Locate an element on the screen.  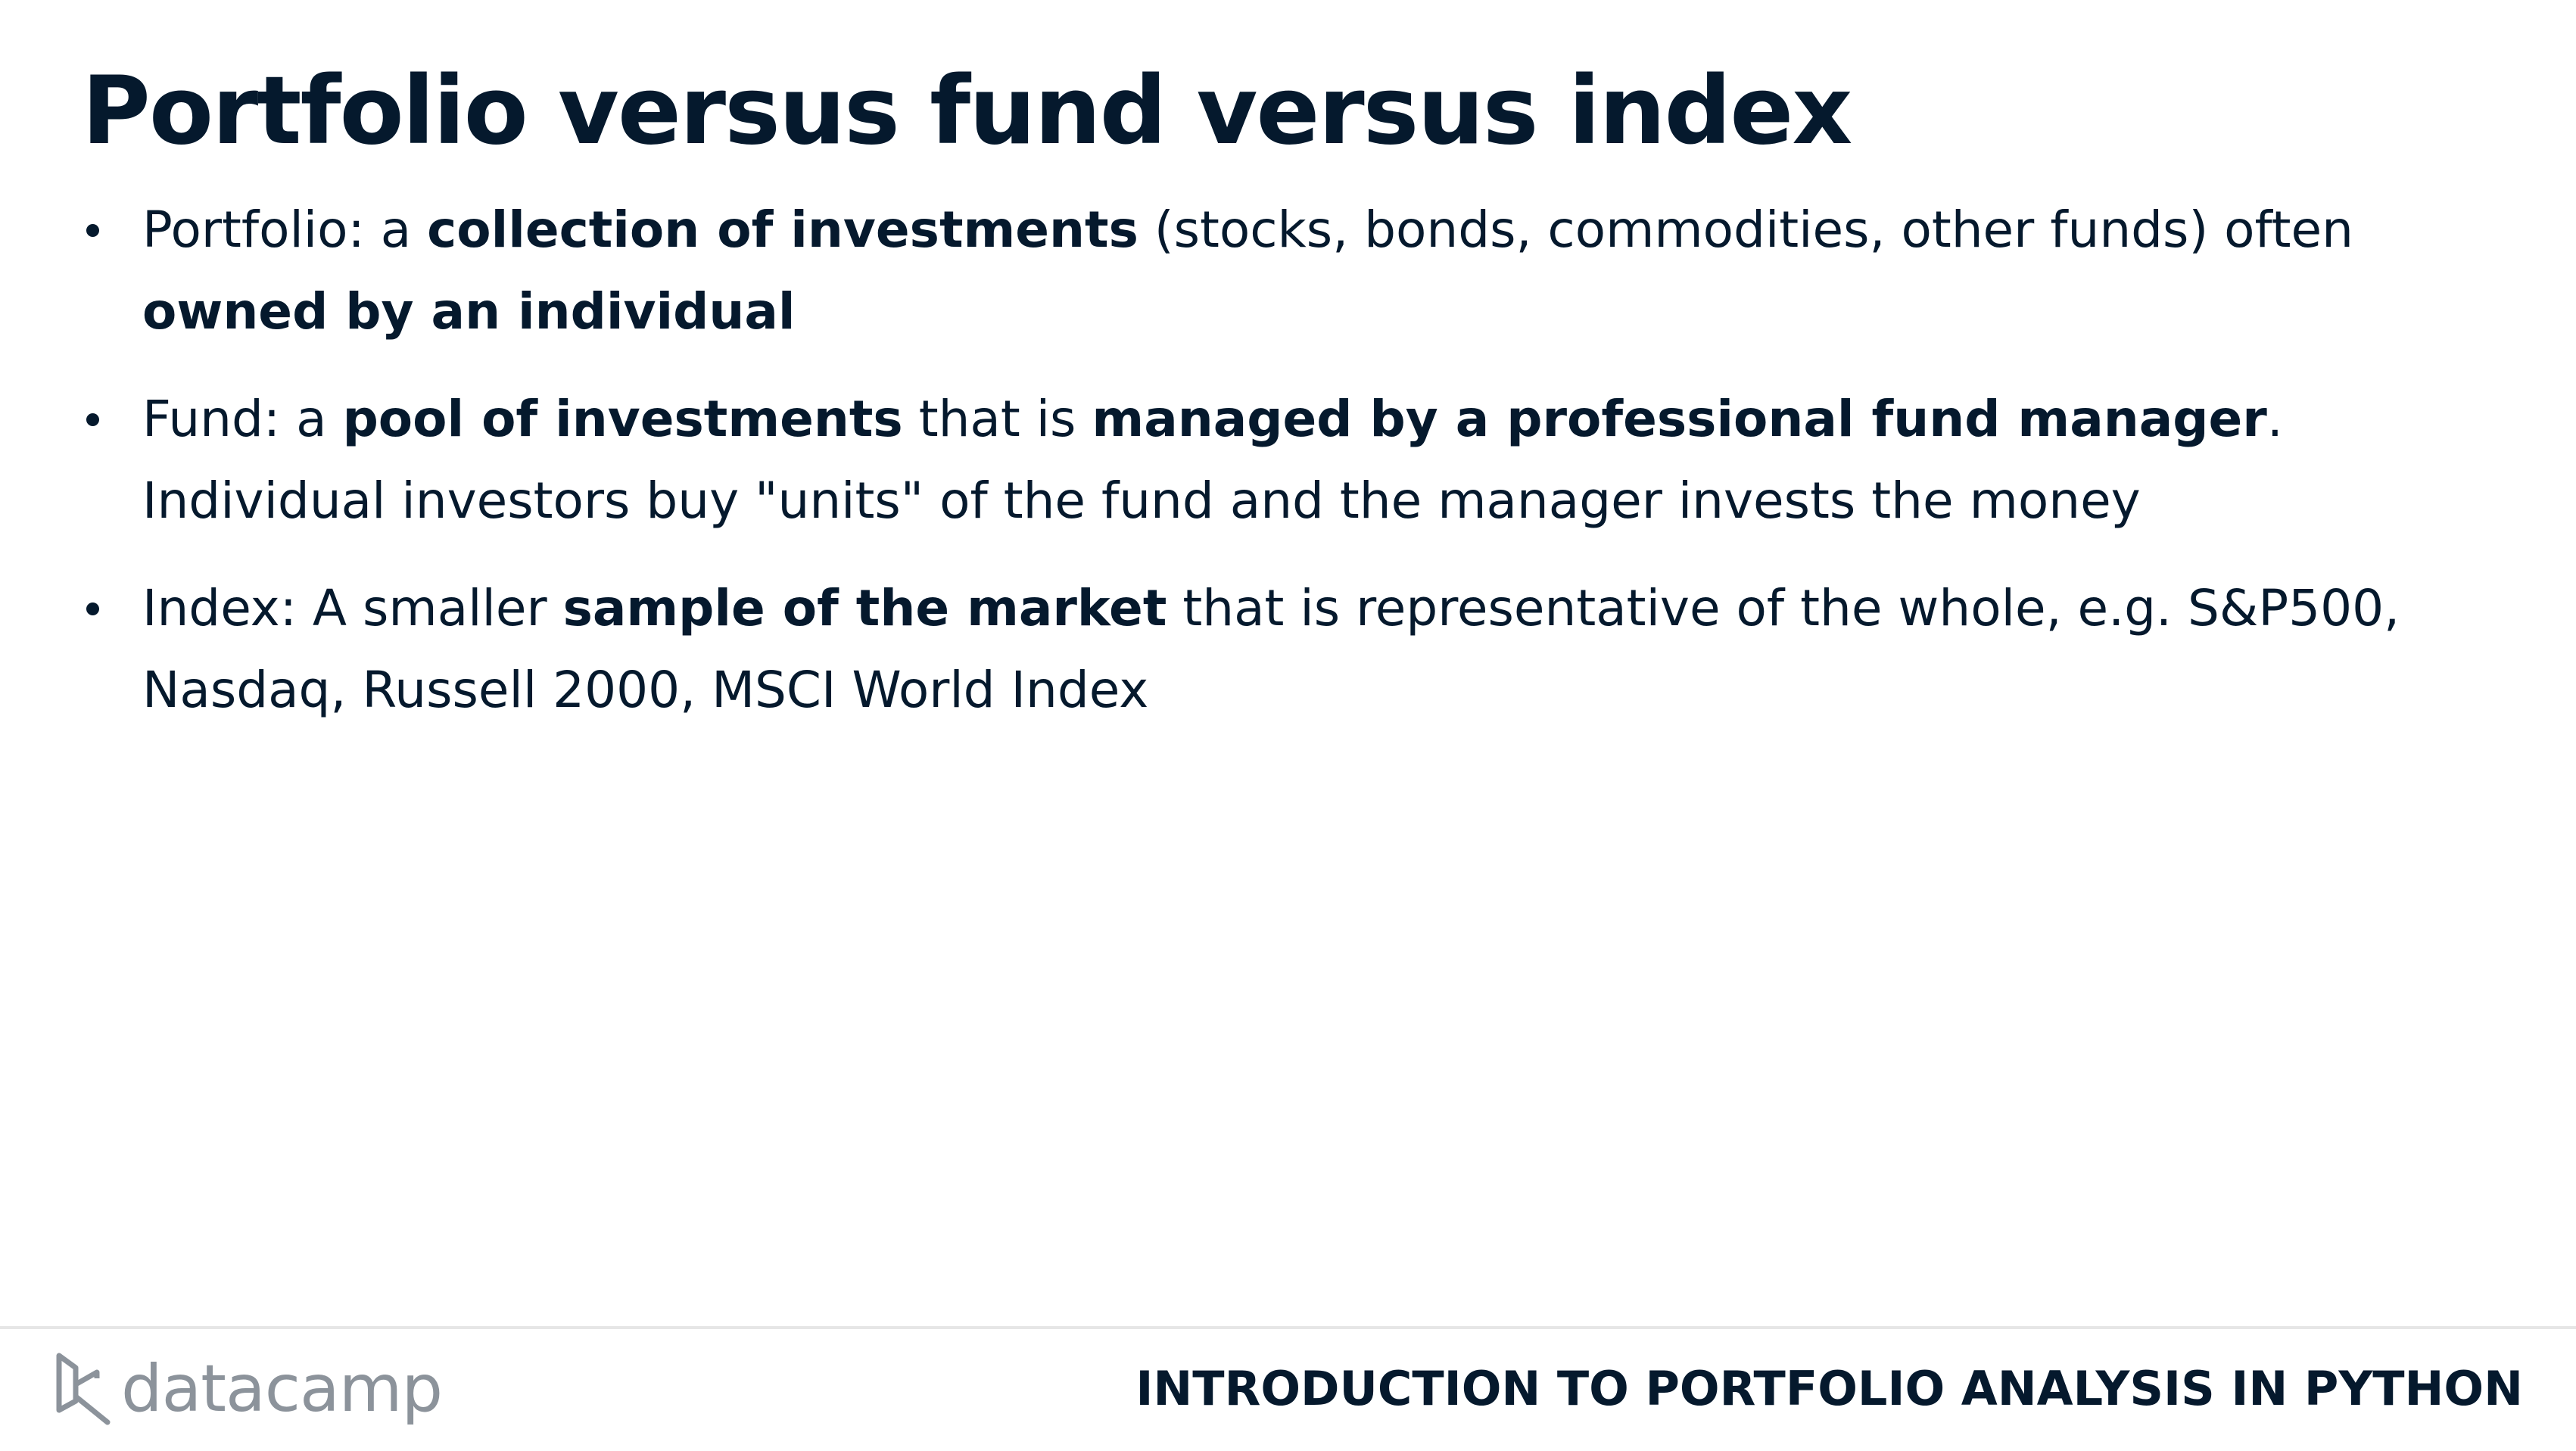
bullet-text-segment: that is is located at coordinates (997, 419).